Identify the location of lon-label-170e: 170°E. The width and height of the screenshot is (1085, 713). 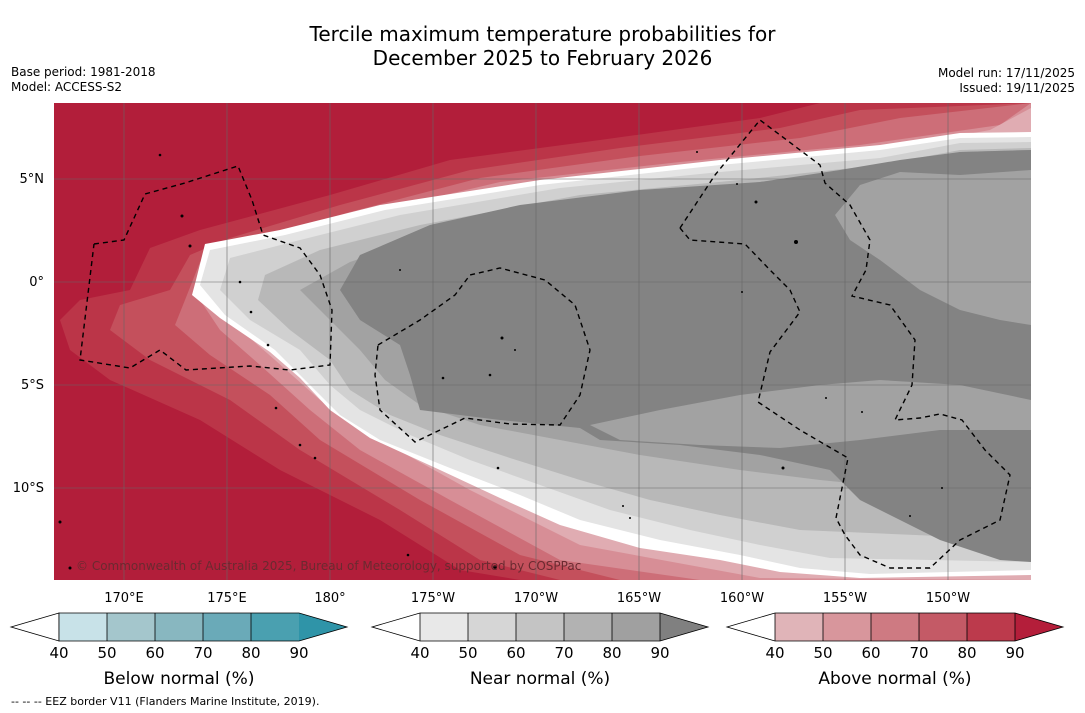
(124, 598).